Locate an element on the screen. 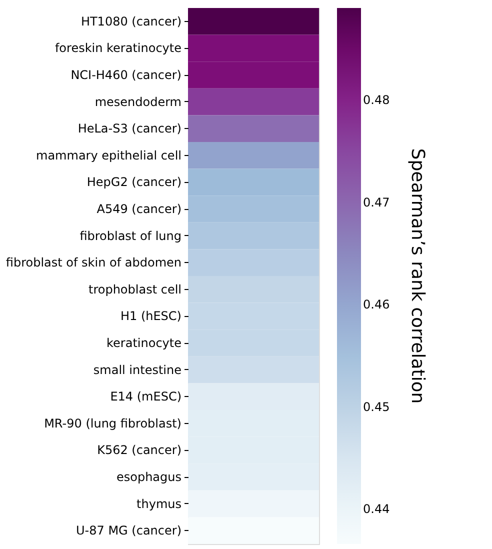  y-tick-label: trophoblast cell is located at coordinates (135, 289).